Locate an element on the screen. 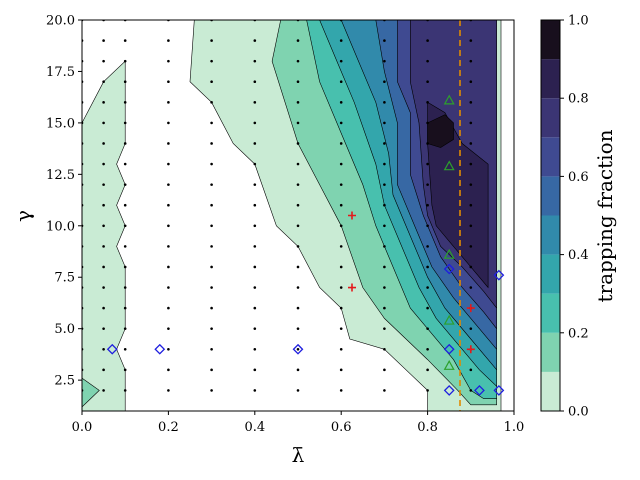 The width and height of the screenshot is (640, 480). colorbar-tick-label: 0.8 is located at coordinates (578, 99).